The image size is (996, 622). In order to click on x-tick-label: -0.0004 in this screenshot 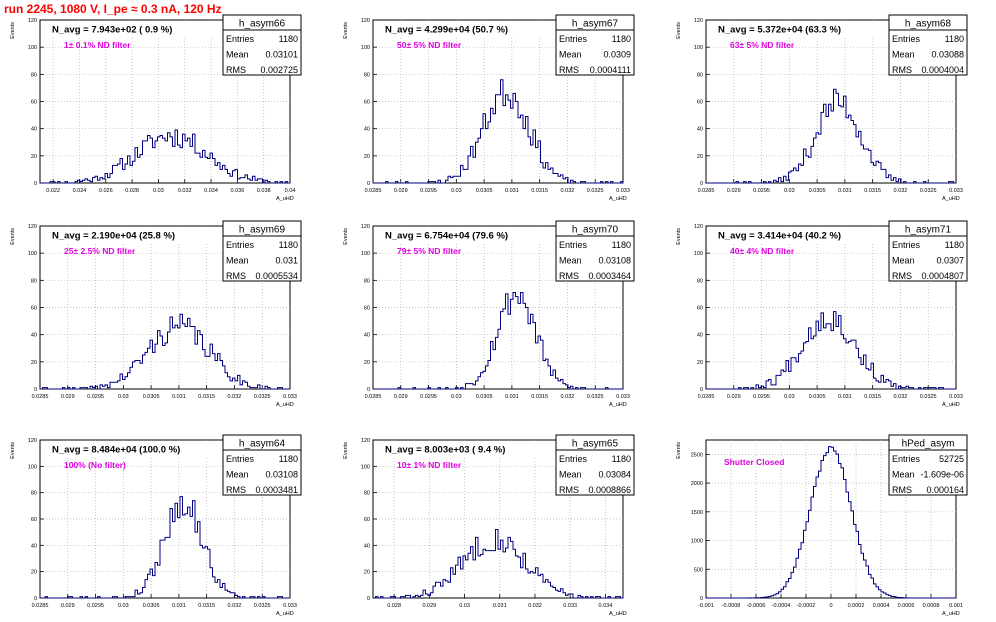, I will do `click(781, 606)`.